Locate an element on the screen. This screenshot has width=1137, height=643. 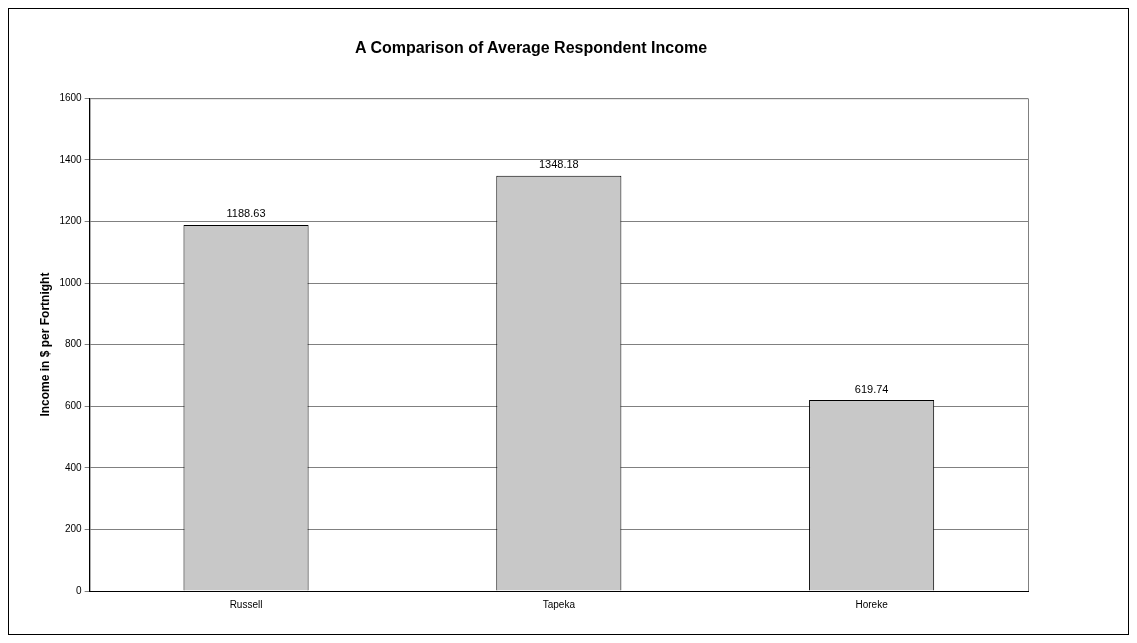
y-axis-title: Income in $ per Fortnight is located at coordinates (44, 344).